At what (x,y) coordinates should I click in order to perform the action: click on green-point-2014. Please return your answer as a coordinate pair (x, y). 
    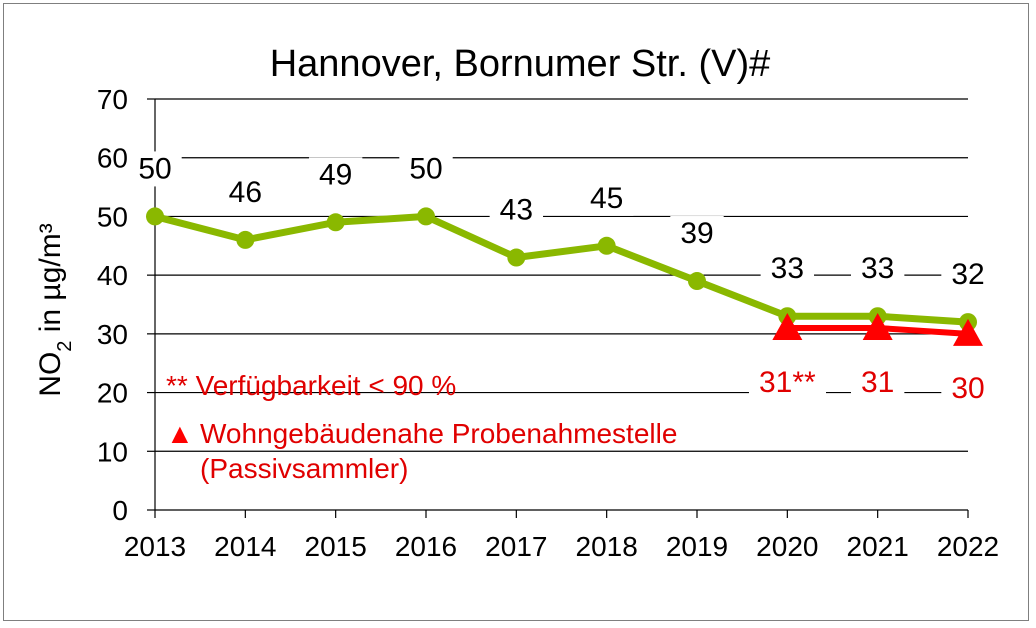
    Looking at the image, I should click on (245, 239).